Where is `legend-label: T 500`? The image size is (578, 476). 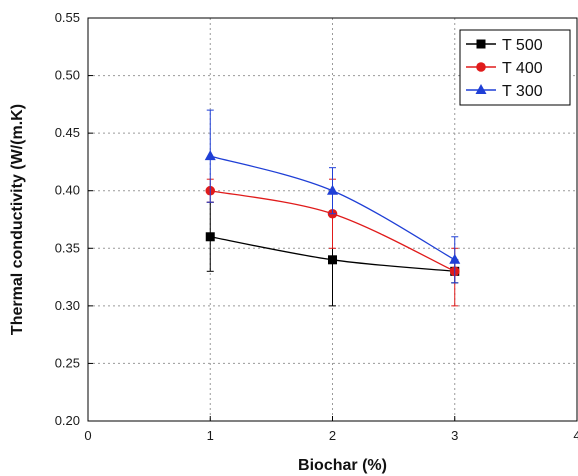
legend-label: T 500 is located at coordinates (522, 45).